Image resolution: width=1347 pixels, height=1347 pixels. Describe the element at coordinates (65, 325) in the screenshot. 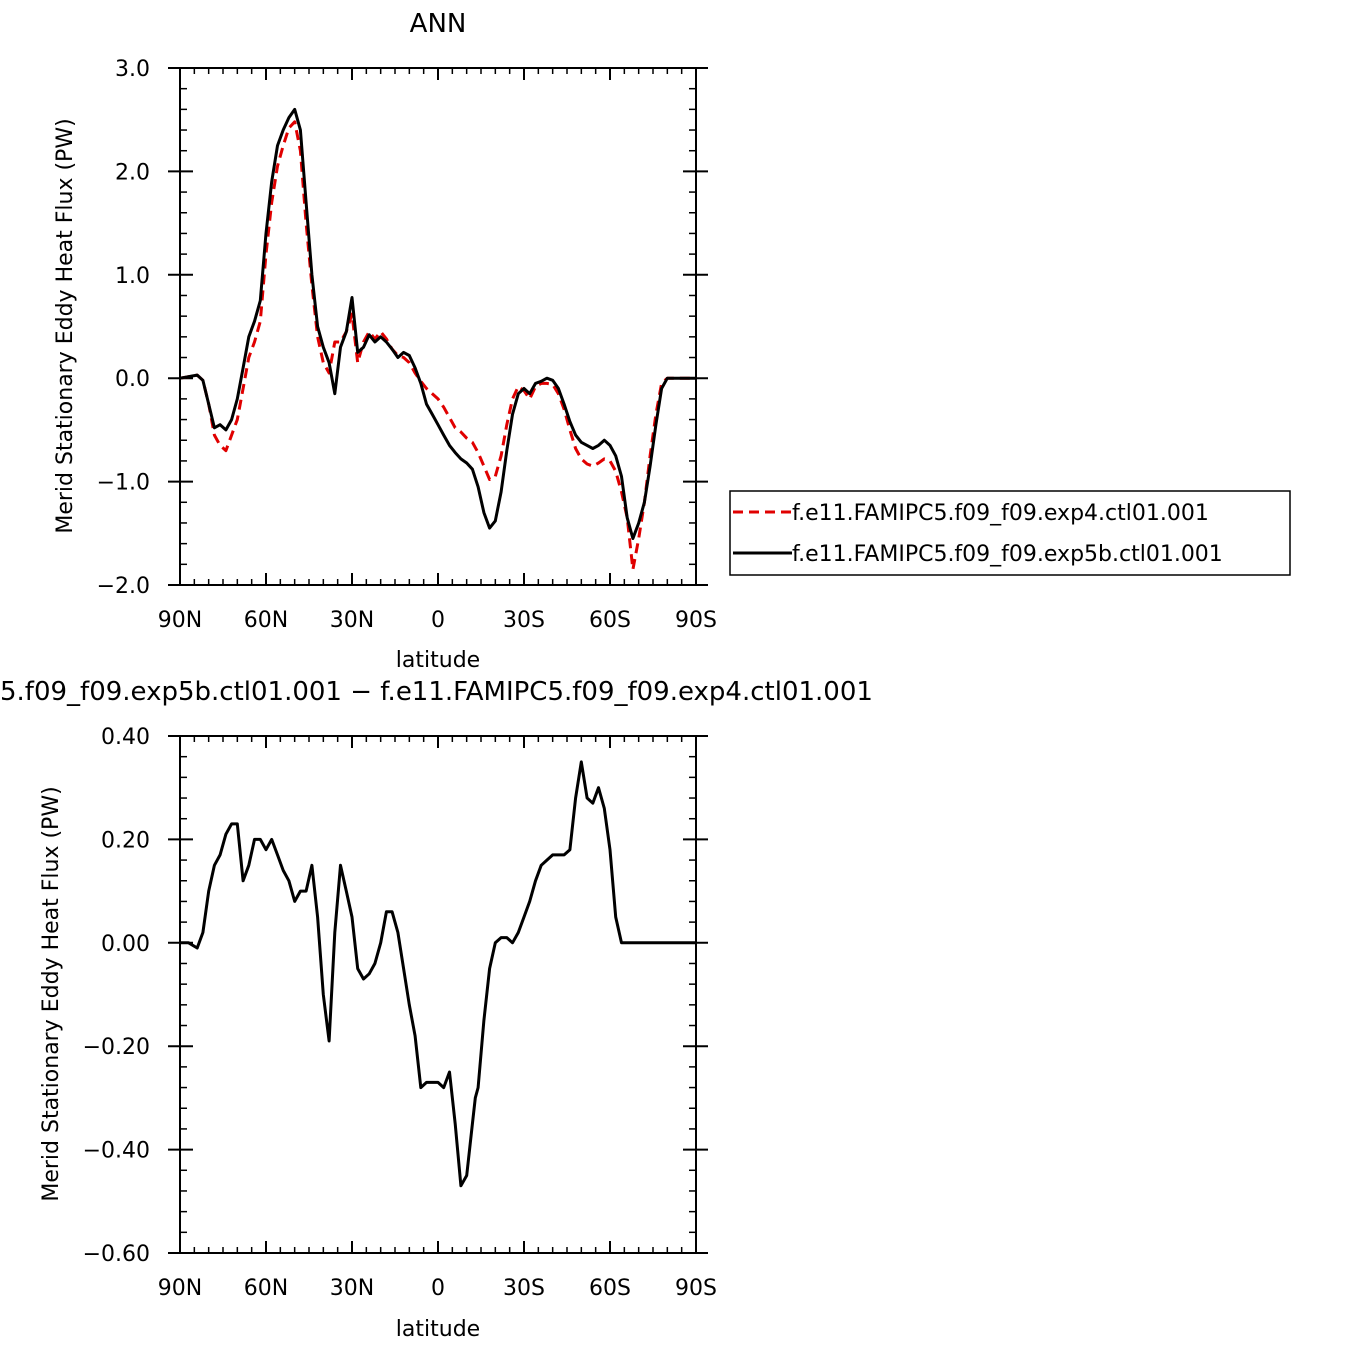

I see `top-y-axis-label: Merid Stationary Eddy Heat Flux (PW)` at that location.